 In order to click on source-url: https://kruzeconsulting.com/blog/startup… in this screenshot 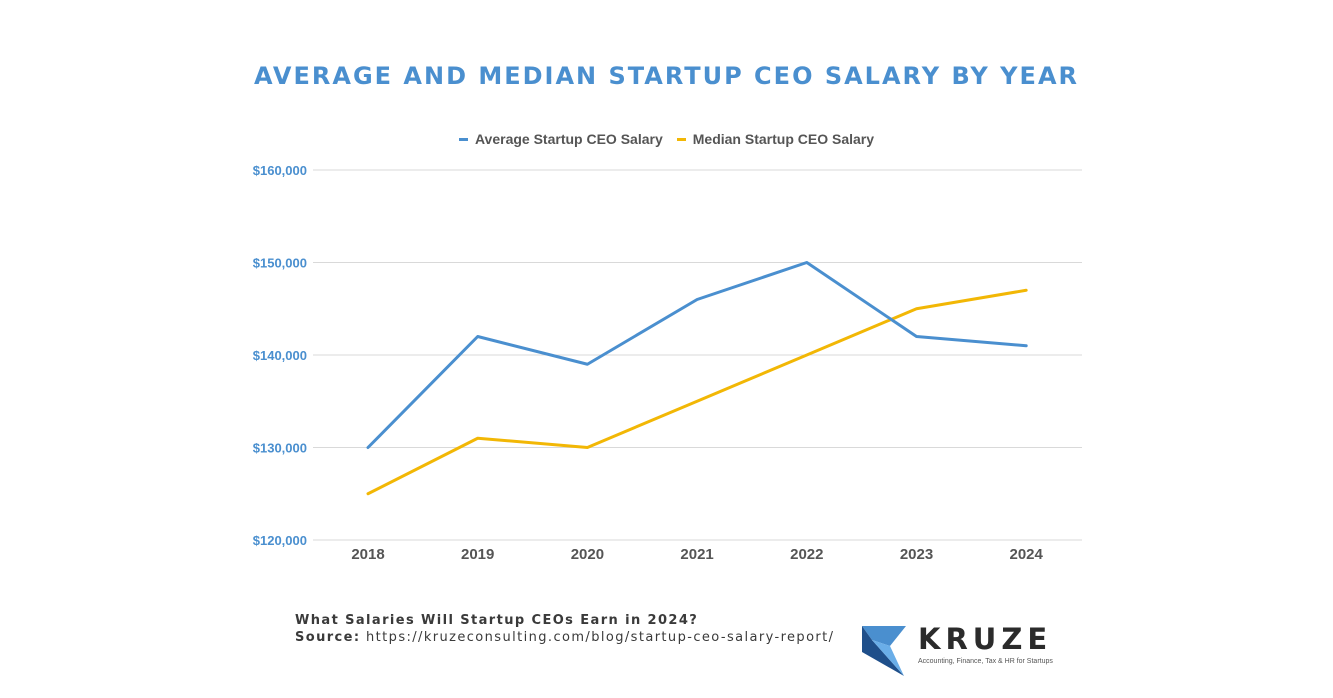, I will do `click(600, 637)`.